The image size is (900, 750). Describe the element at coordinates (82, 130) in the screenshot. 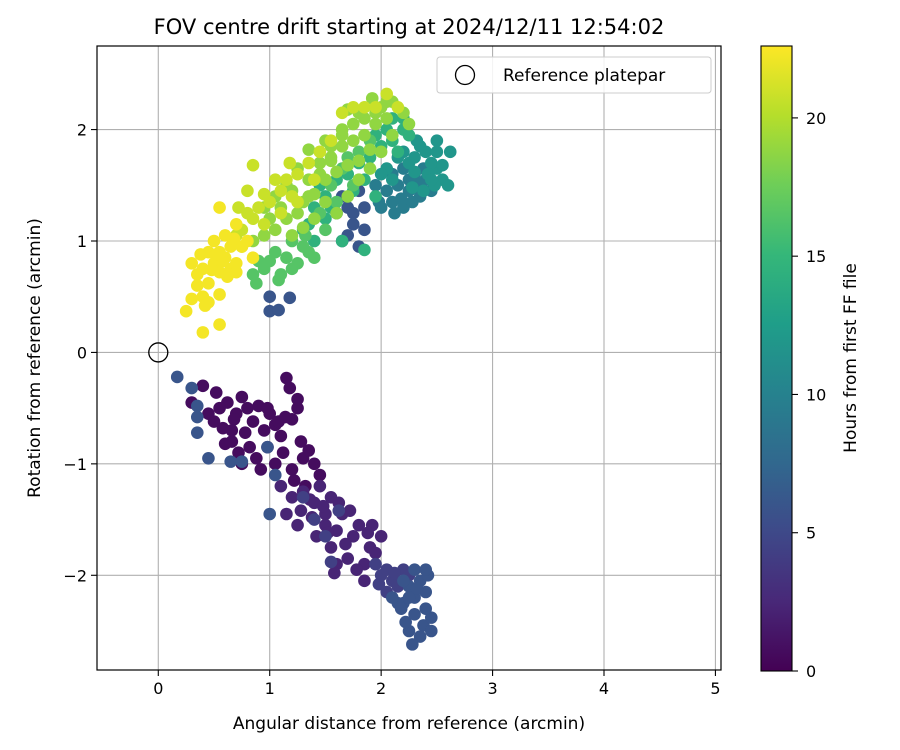

I see `y-tick-label: 2` at that location.